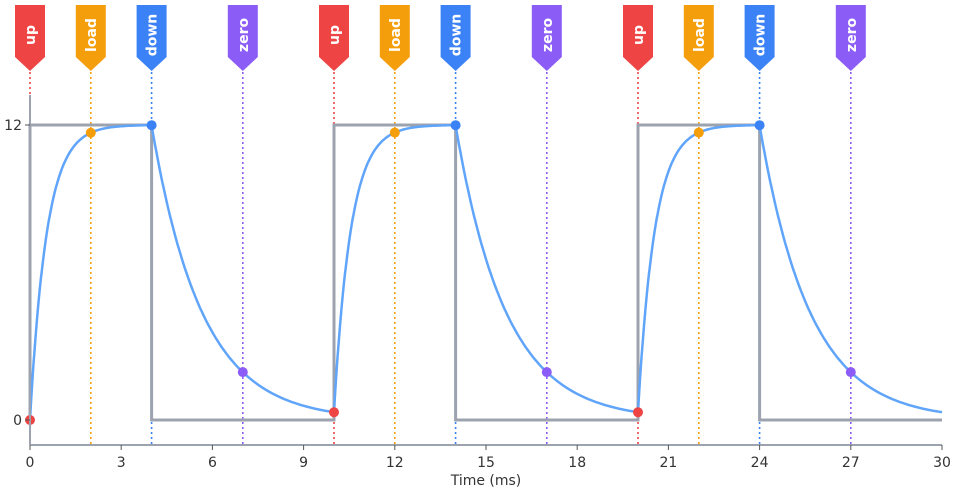  What do you see at coordinates (303, 463) in the screenshot?
I see `x-tick-label: 9` at bounding box center [303, 463].